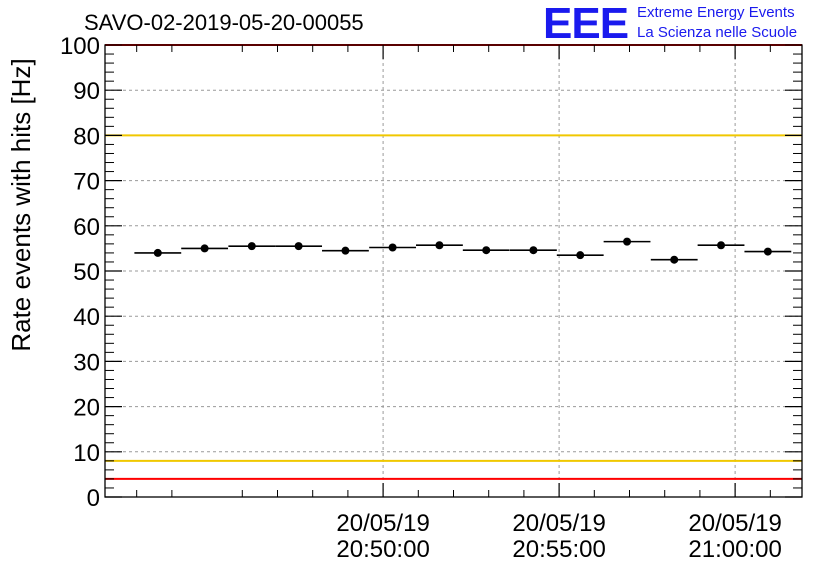 The image size is (836, 572). Describe the element at coordinates (86, 91) in the screenshot. I see `y-tick-label: 90` at that location.